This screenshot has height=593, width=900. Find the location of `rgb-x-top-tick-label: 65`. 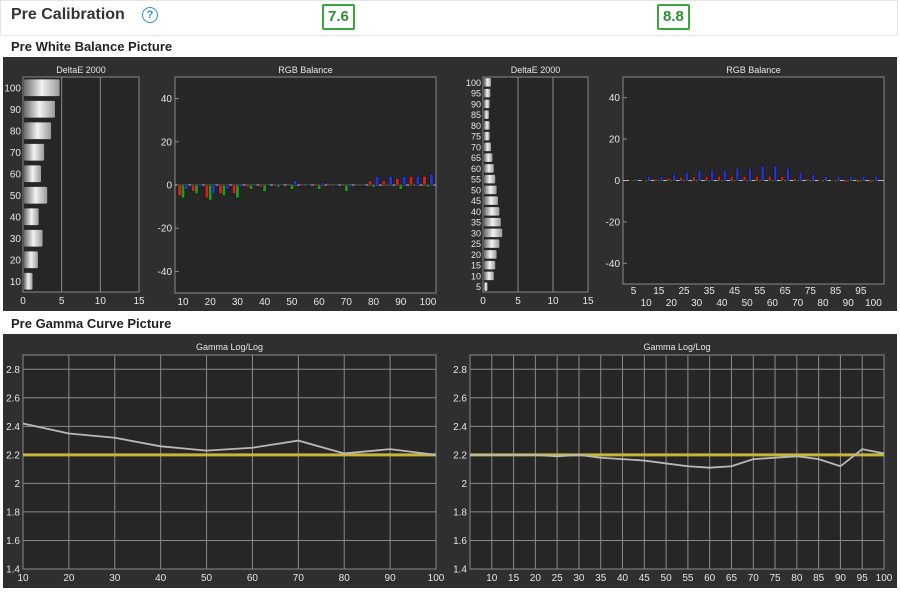

rgb-x-top-tick-label: 65 is located at coordinates (786, 291).